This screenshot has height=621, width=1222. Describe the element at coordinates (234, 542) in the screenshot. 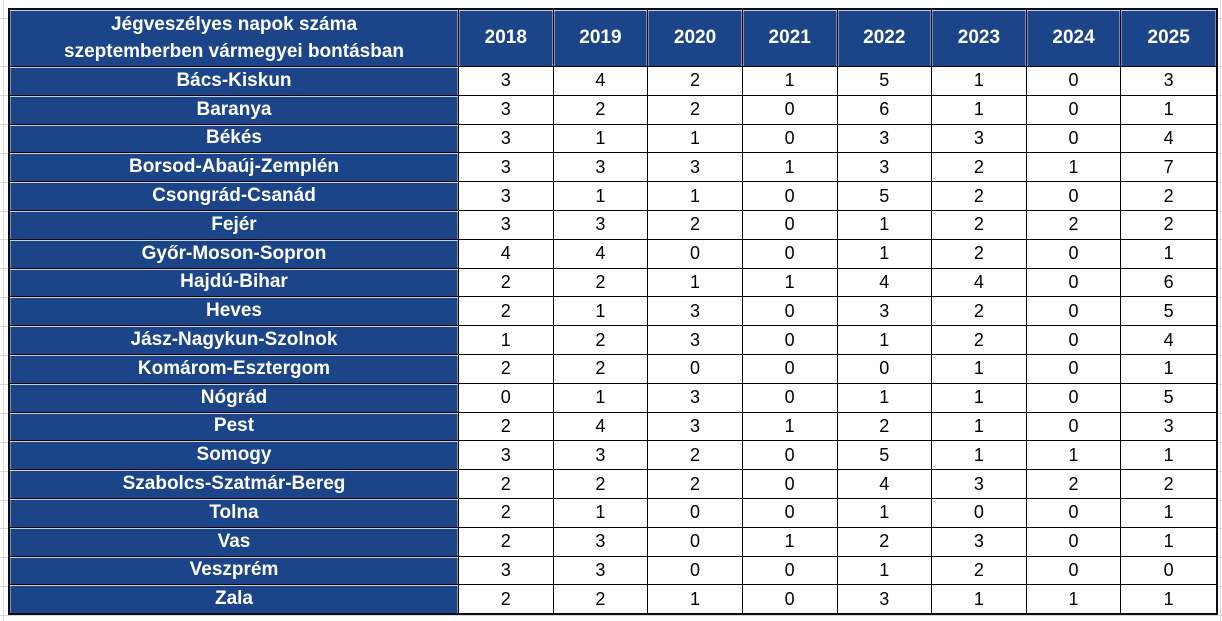

I see `county-cell: Vas` at that location.